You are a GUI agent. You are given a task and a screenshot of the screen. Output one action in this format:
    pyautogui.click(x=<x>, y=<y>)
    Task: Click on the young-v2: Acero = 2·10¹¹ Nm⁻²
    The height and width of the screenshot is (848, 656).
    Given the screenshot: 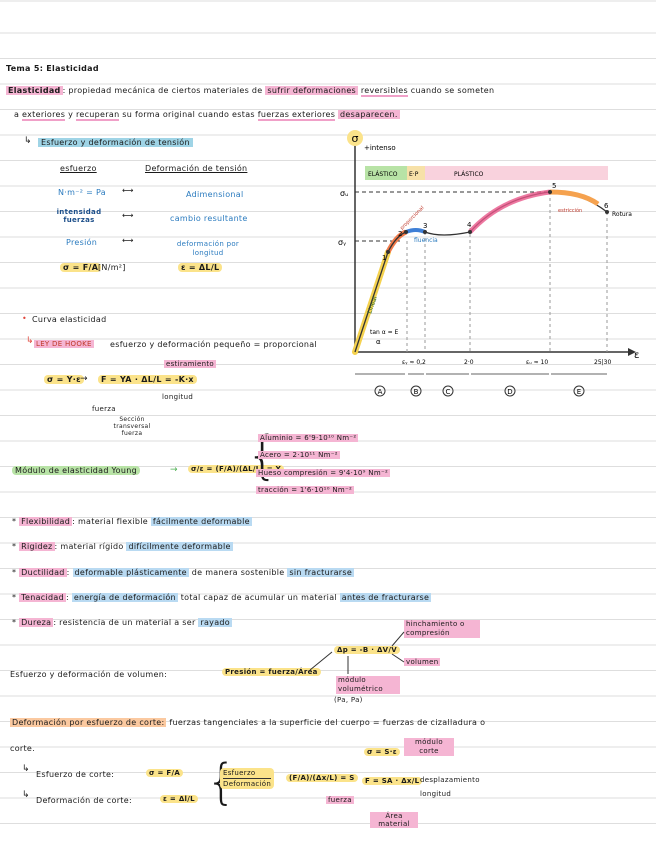 What is the action you would take?
    pyautogui.click(x=299, y=455)
    